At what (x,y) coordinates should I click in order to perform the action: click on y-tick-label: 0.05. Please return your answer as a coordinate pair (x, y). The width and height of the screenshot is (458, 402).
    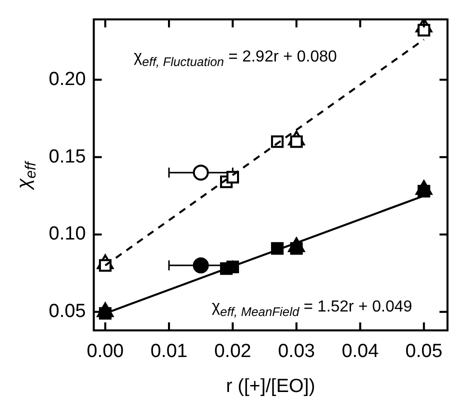
    Looking at the image, I should click on (67, 311).